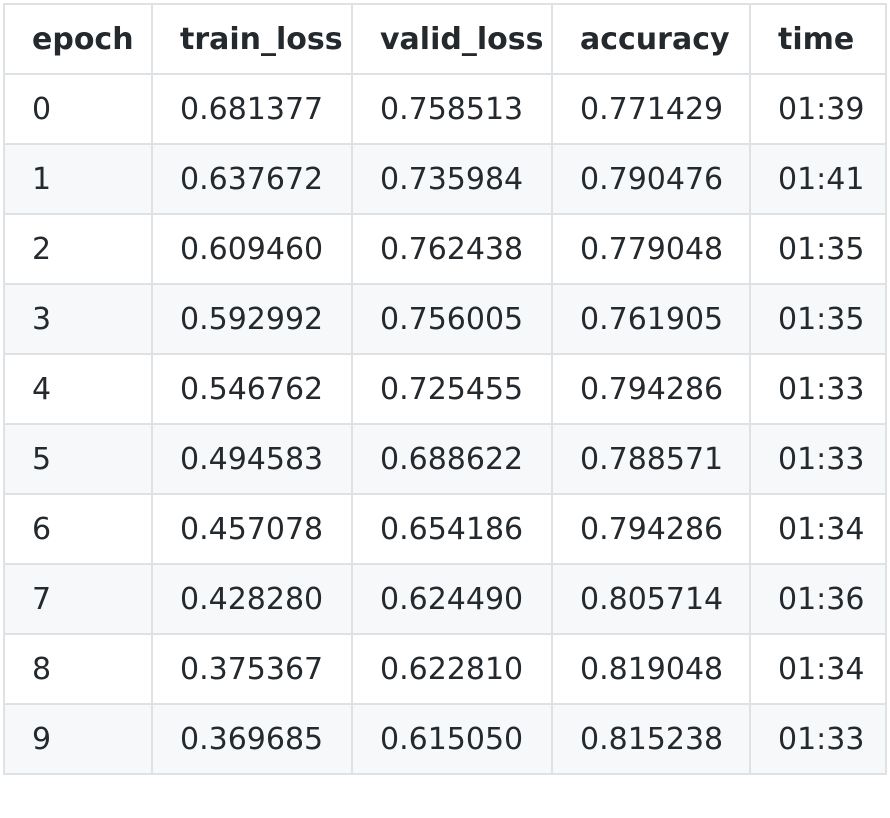 This screenshot has width=890, height=818. Describe the element at coordinates (452, 459) in the screenshot. I see `cell-valid-loss: 0.688622` at that location.